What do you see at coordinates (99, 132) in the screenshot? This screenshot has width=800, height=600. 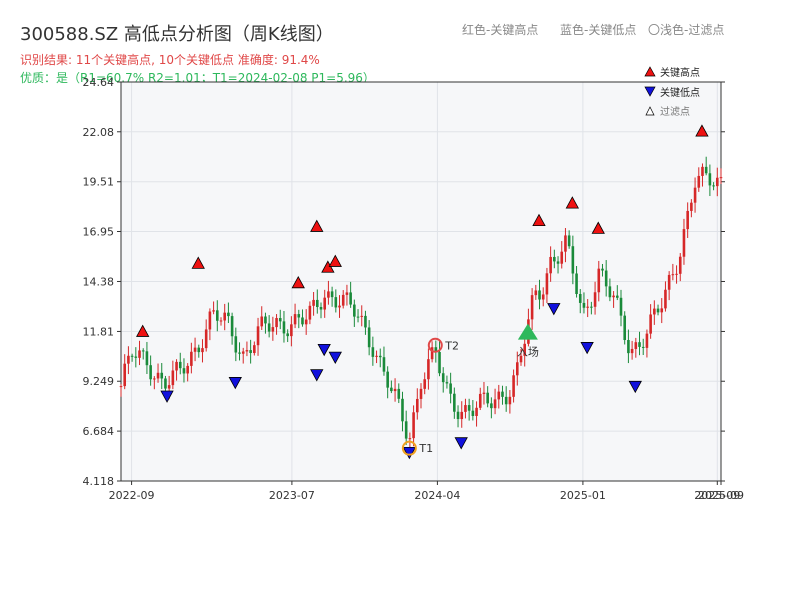 I see `y-tick-label: 22.08` at bounding box center [99, 132].